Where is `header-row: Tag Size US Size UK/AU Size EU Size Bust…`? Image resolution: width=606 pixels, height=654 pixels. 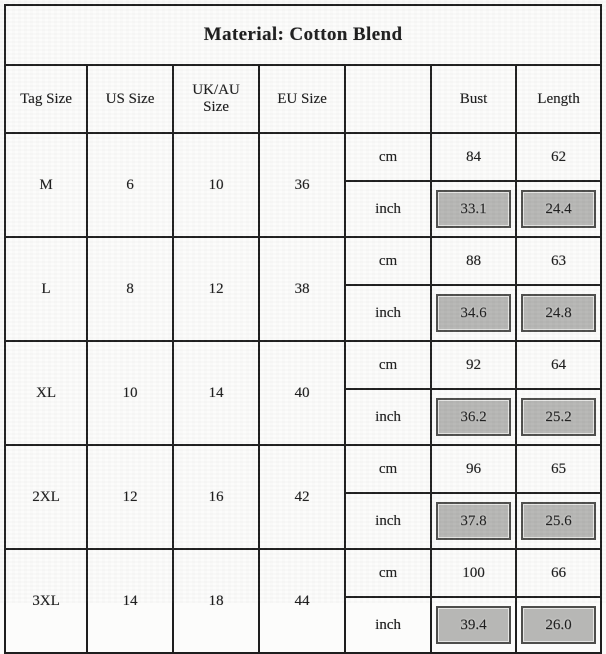
header-row: Tag Size US Size UK/AU Size EU Size Bust… is located at coordinates (303, 99).